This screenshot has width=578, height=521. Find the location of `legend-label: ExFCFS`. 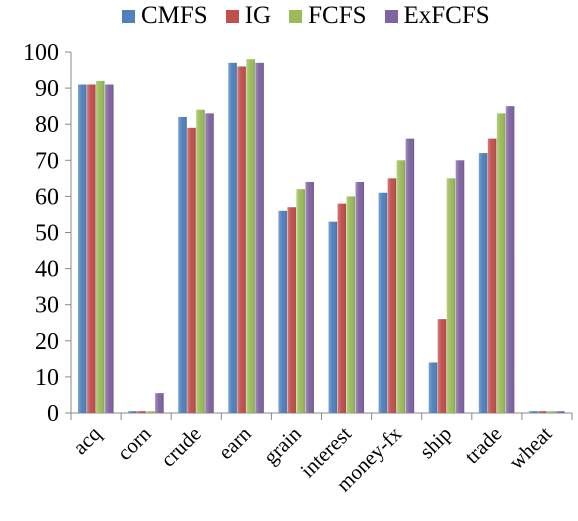

legend-label: ExFCFS is located at coordinates (446, 15).